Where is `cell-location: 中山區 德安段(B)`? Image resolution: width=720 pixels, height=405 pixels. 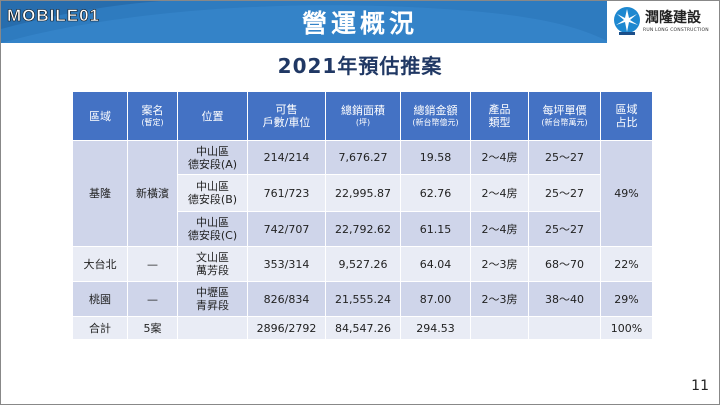 cell-location: 中山區 德安段(B) is located at coordinates (212, 193).